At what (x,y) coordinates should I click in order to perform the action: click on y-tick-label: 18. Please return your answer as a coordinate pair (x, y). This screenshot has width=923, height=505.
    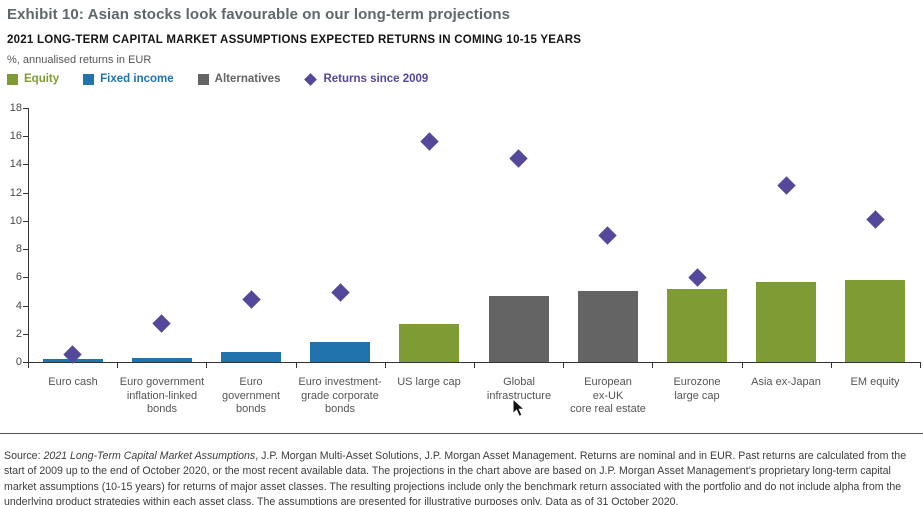
    Looking at the image, I should click on (15, 108).